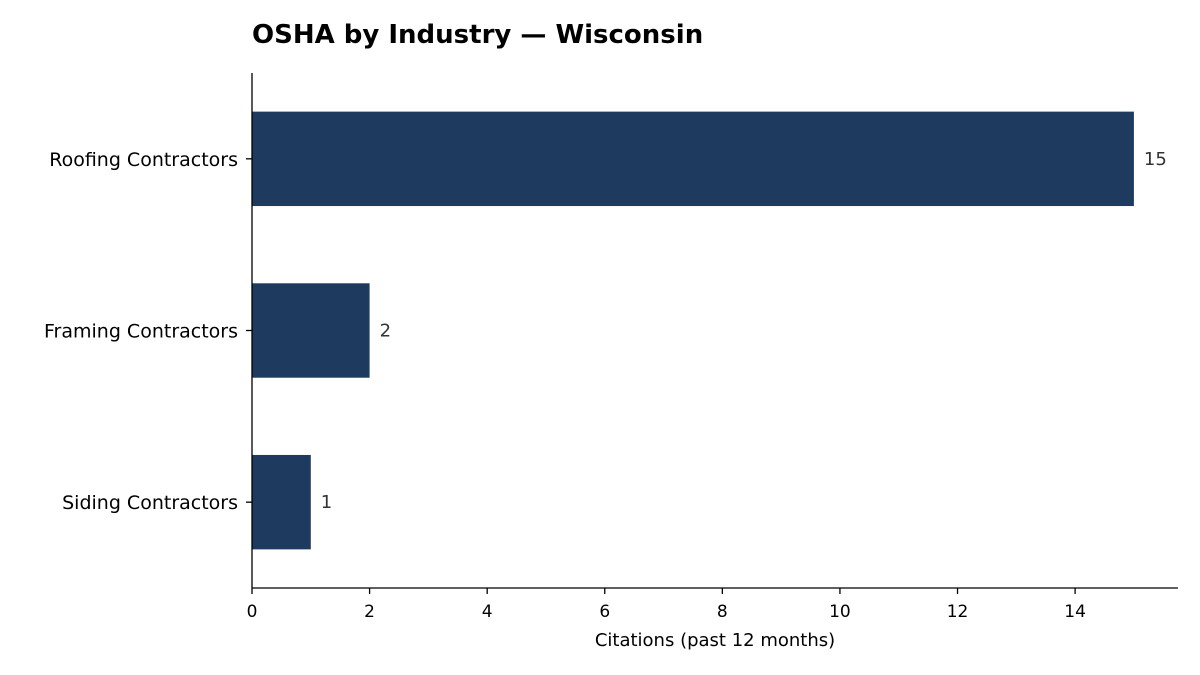 The height and width of the screenshot is (675, 1200). Describe the element at coordinates (958, 612) in the screenshot. I see `x-tick-label-6: 12` at that location.